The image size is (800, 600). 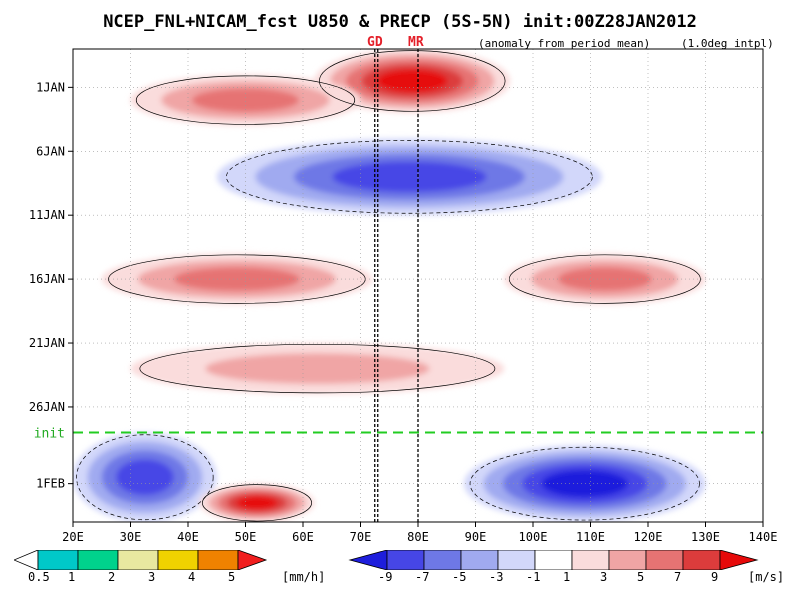 What do you see at coordinates (188, 537) in the screenshot?
I see `x-tick-label: 40E` at bounding box center [188, 537].